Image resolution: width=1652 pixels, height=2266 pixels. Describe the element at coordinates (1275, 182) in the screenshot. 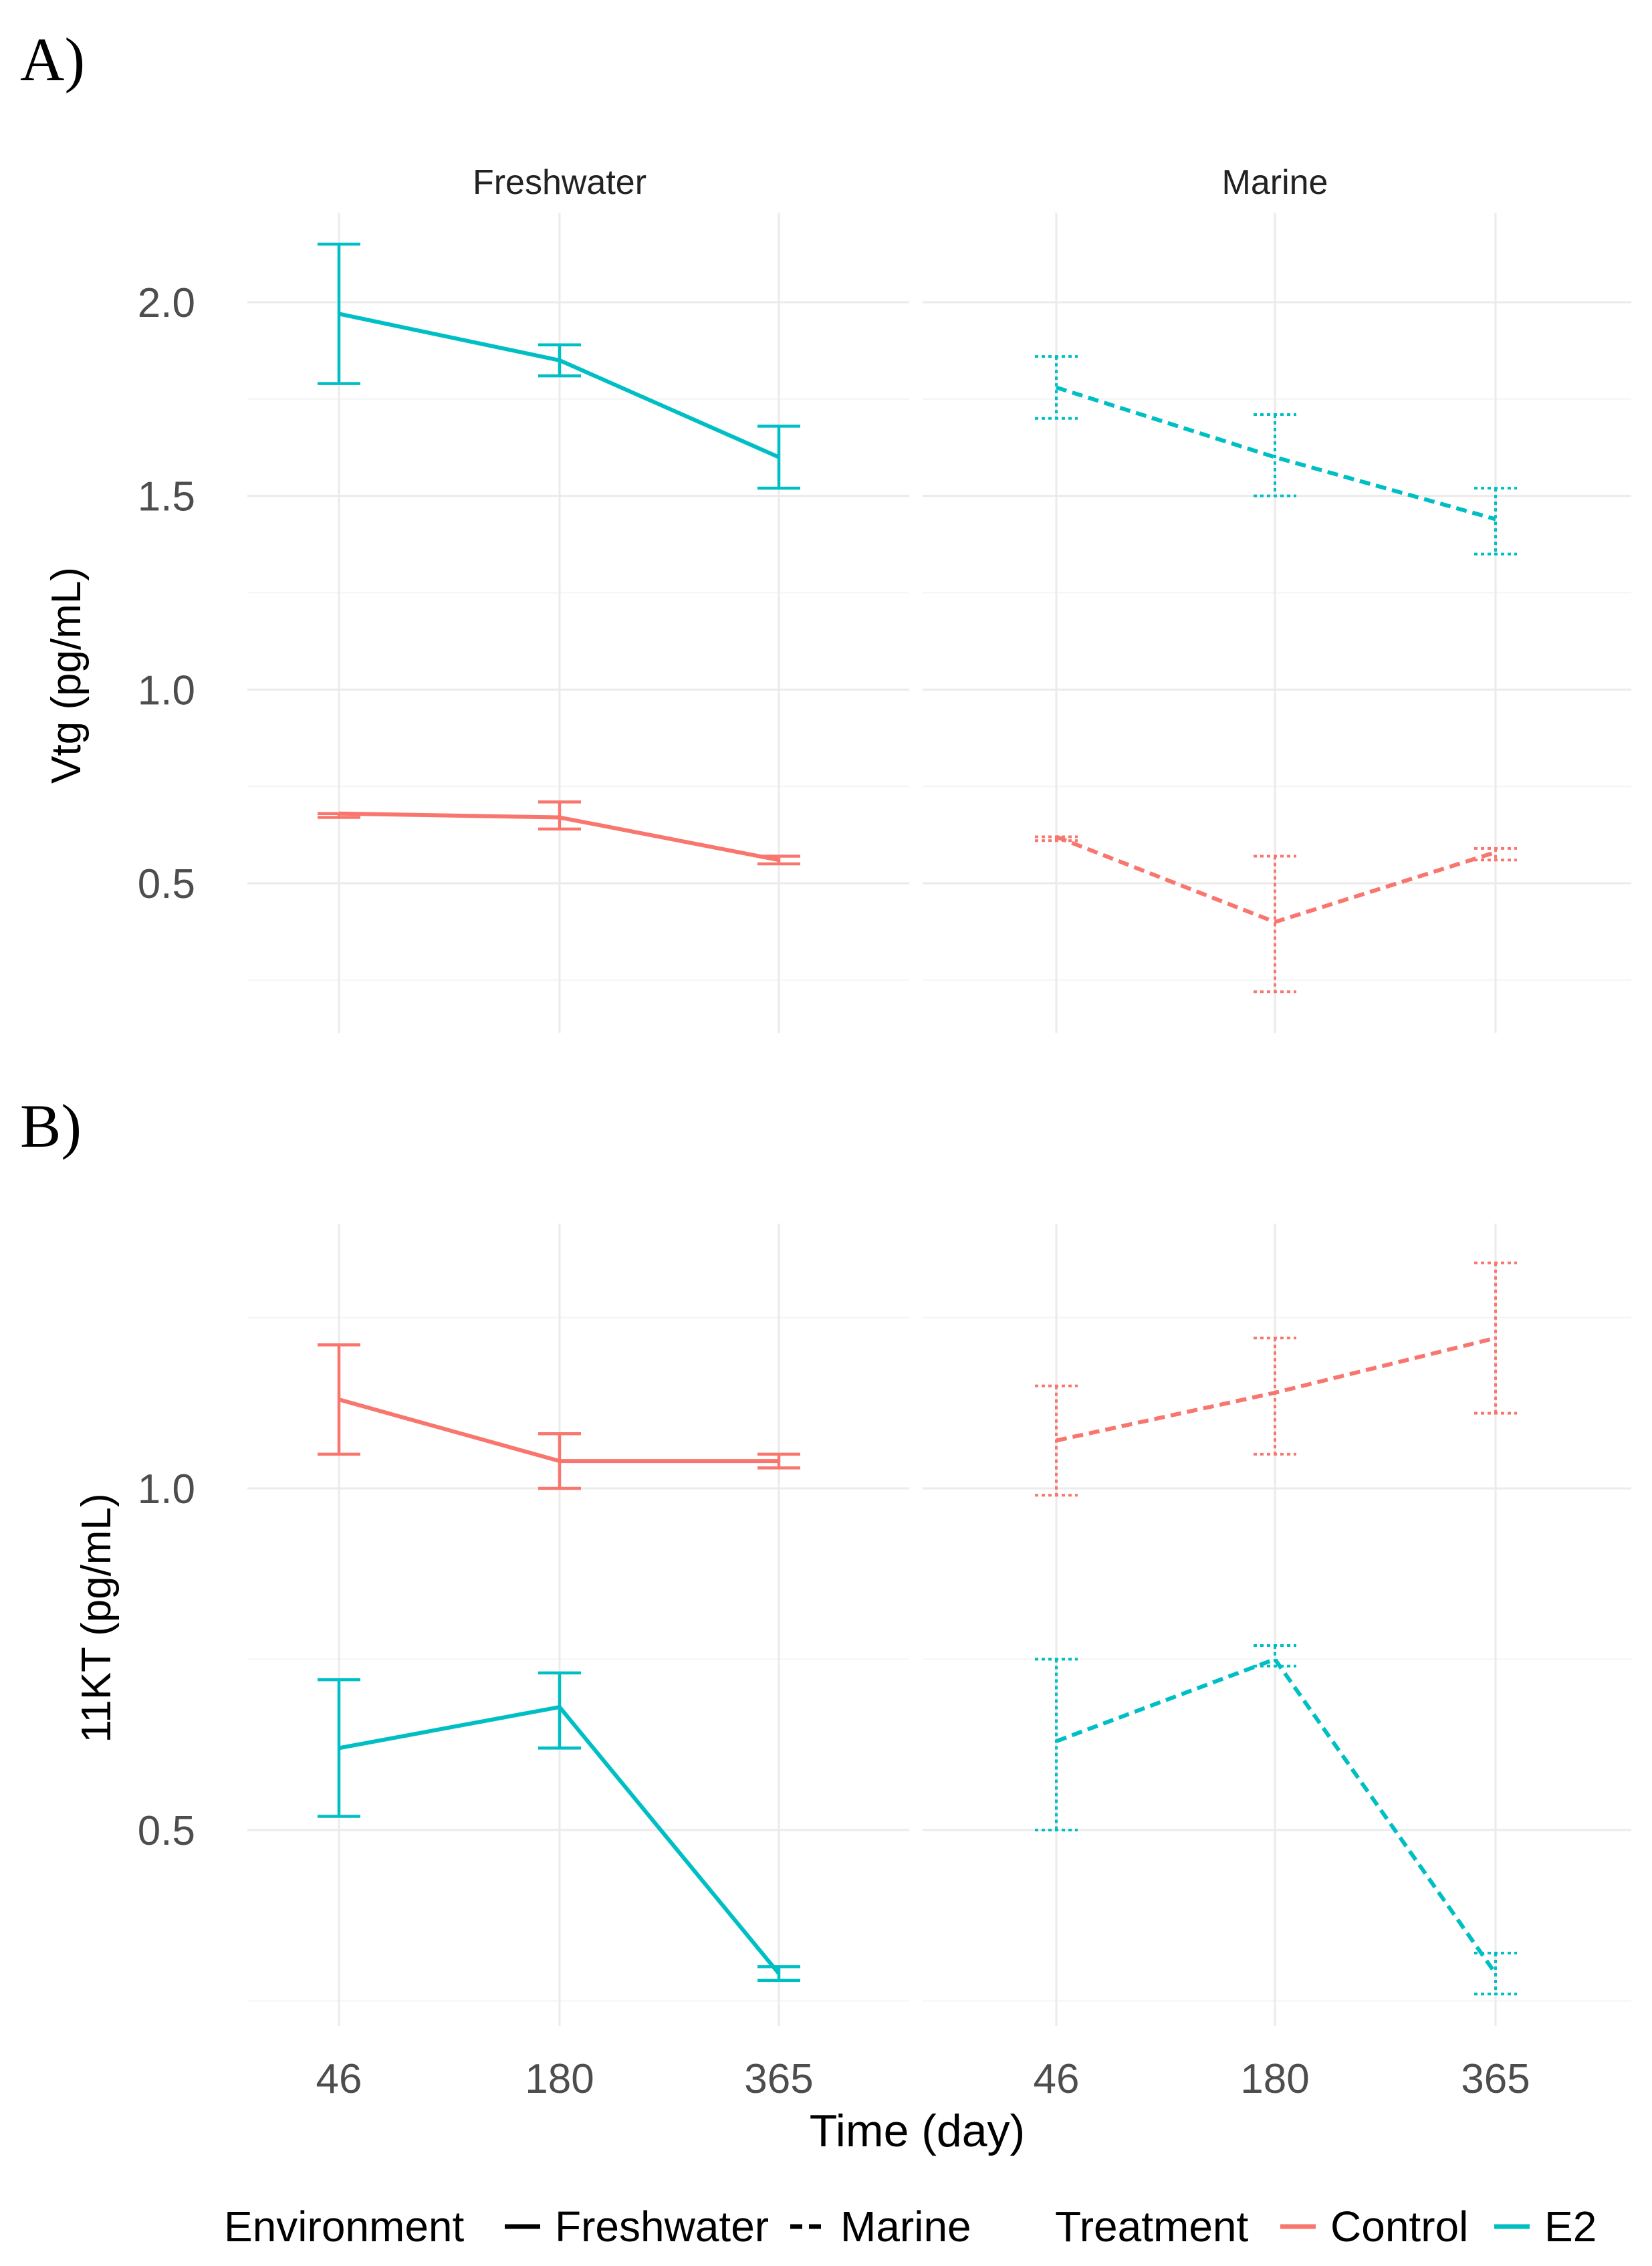

I see `panel-a-strip-marine: Marine` at that location.